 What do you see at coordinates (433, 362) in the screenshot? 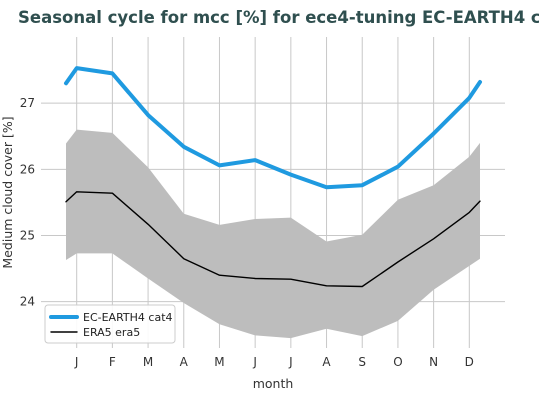
I see `x-tick-label: N` at bounding box center [433, 362].